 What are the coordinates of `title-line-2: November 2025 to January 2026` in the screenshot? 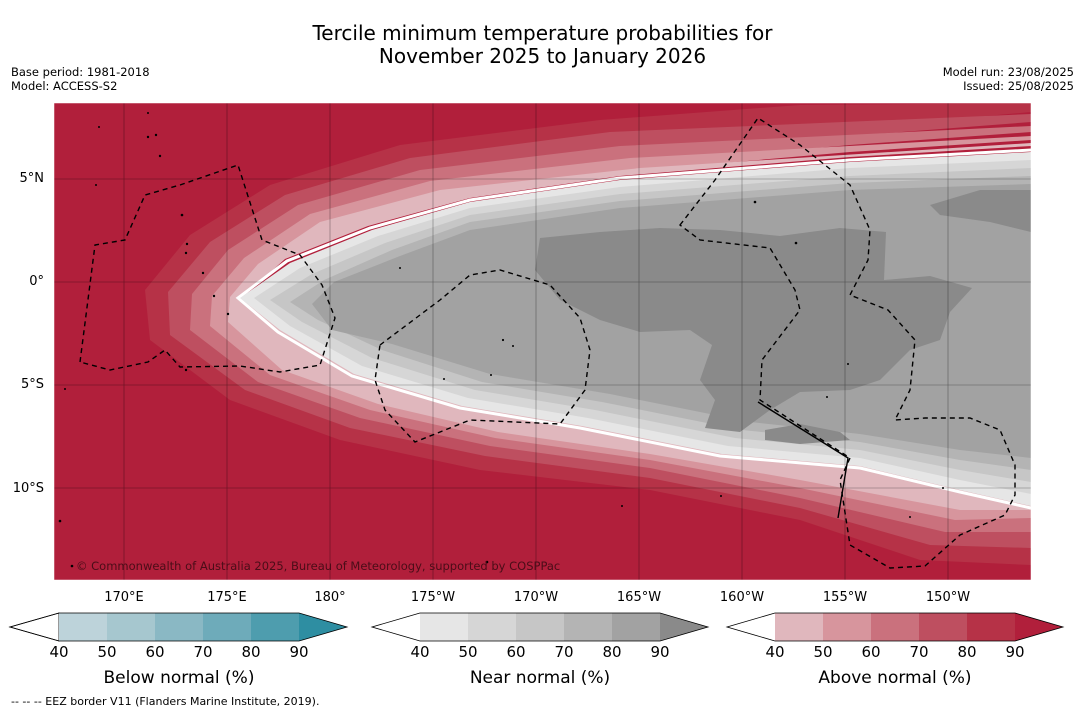 It's located at (542, 56).